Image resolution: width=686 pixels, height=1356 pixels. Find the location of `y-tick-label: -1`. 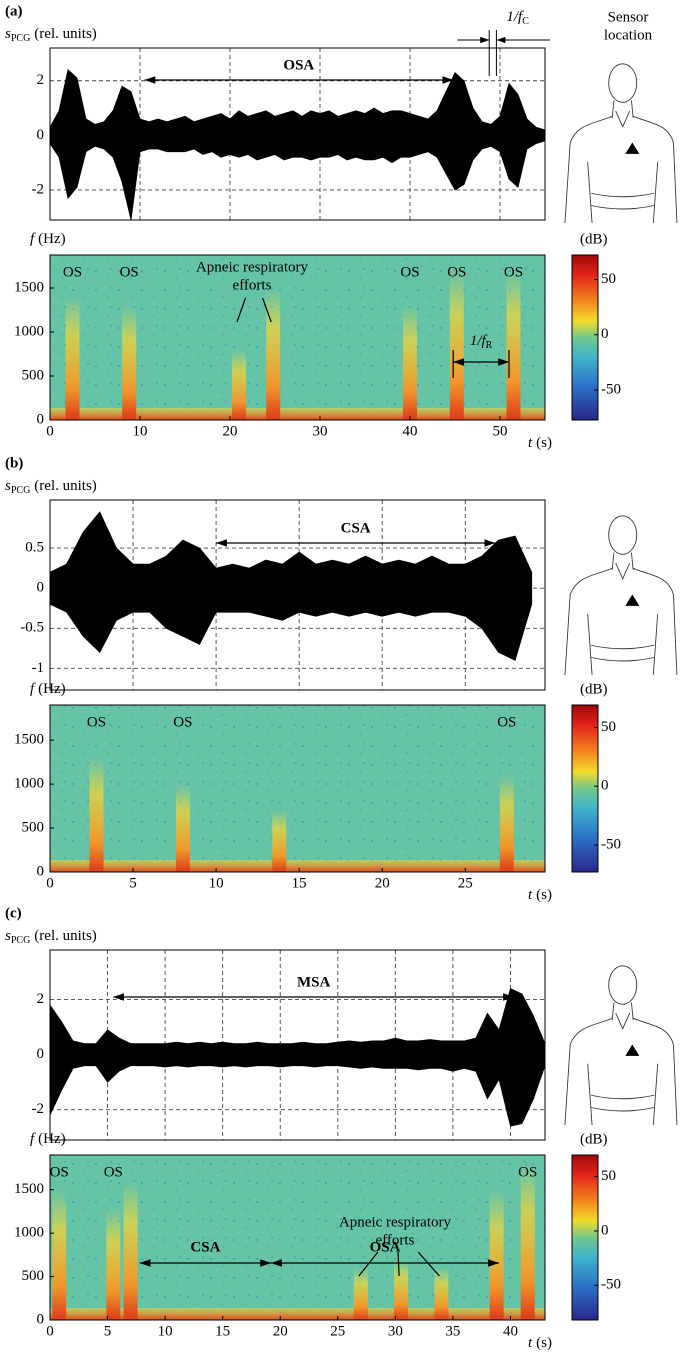

y-tick-label: -1 is located at coordinates (38, 668).